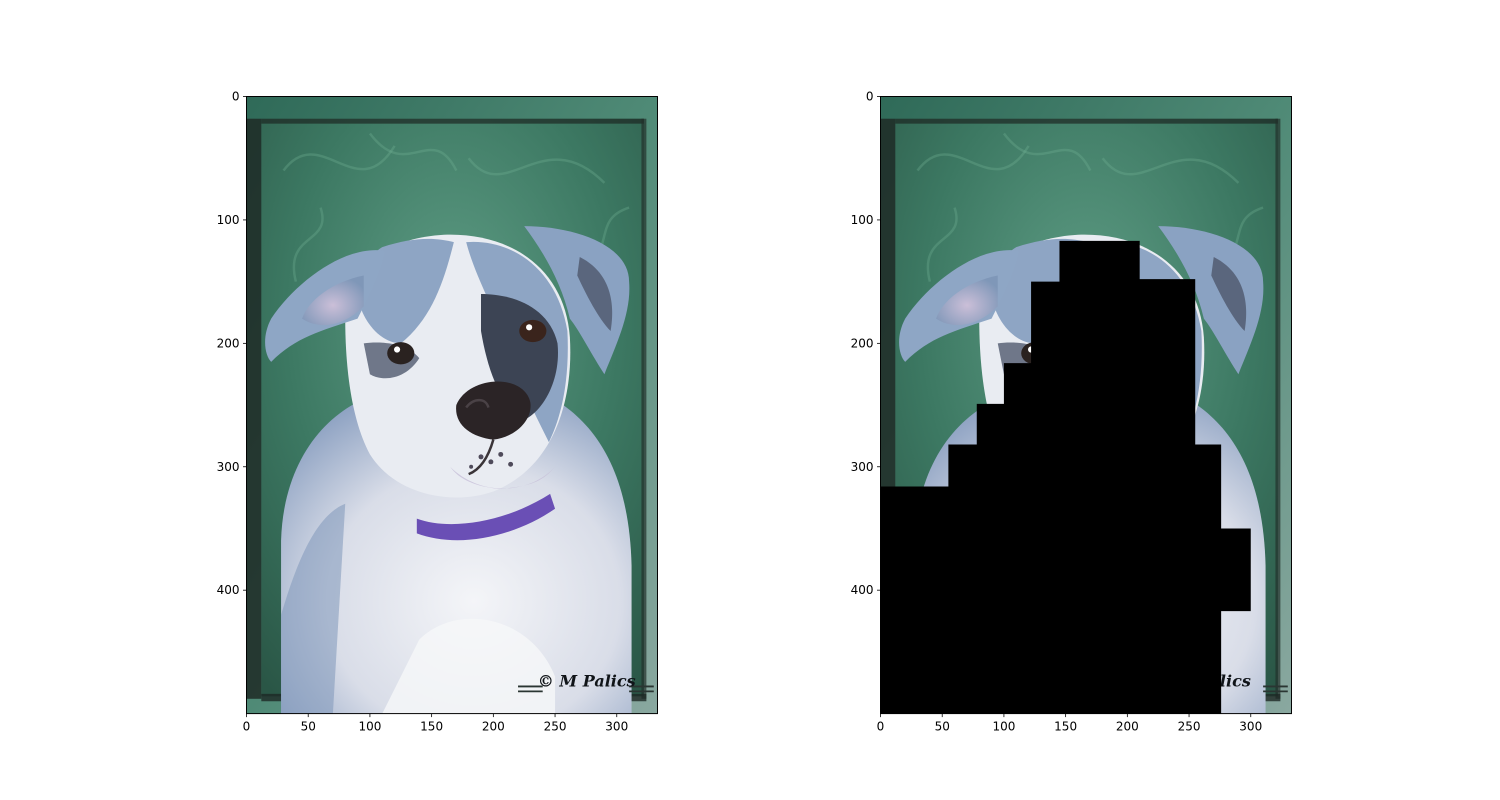  I want to click on occlusion-mask, so click(1065, 477).